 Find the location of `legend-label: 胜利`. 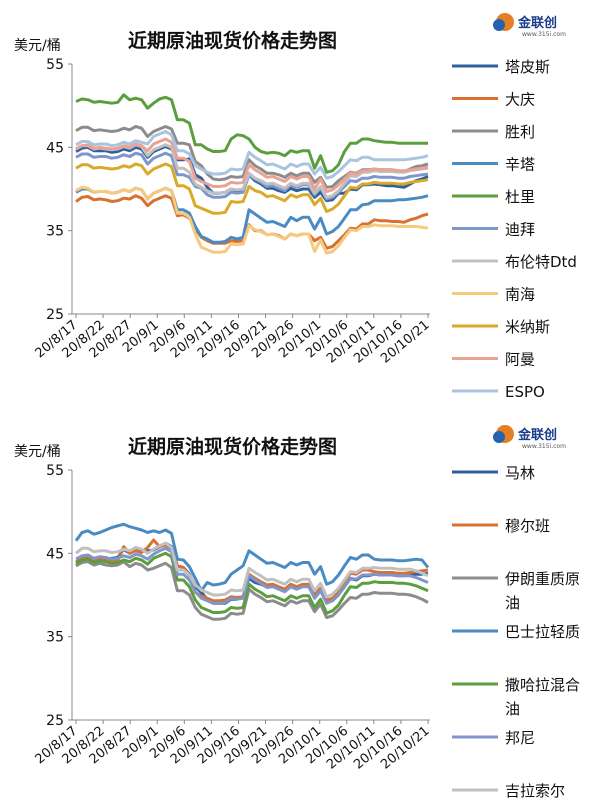

legend-label: 胜利 is located at coordinates (520, 132).